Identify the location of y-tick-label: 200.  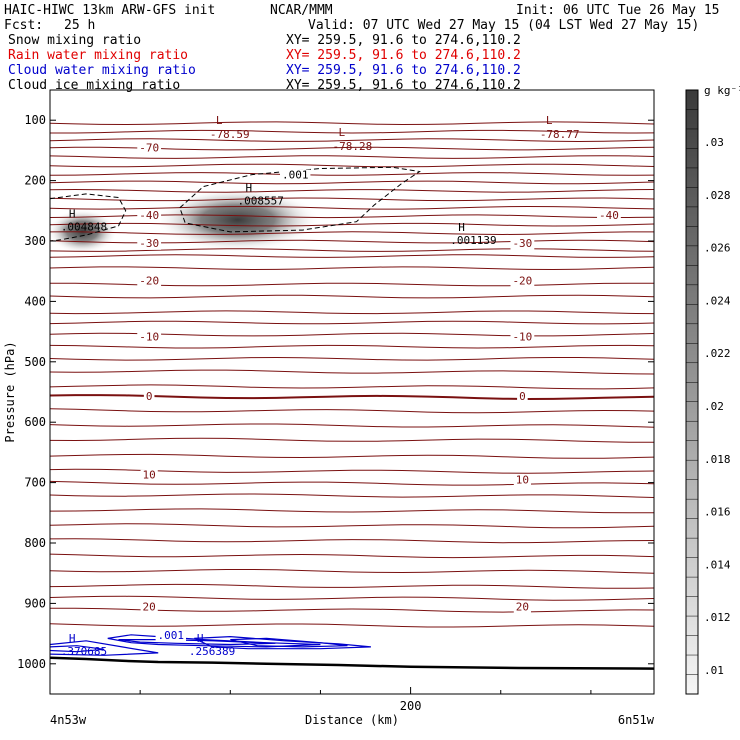
(35, 181).